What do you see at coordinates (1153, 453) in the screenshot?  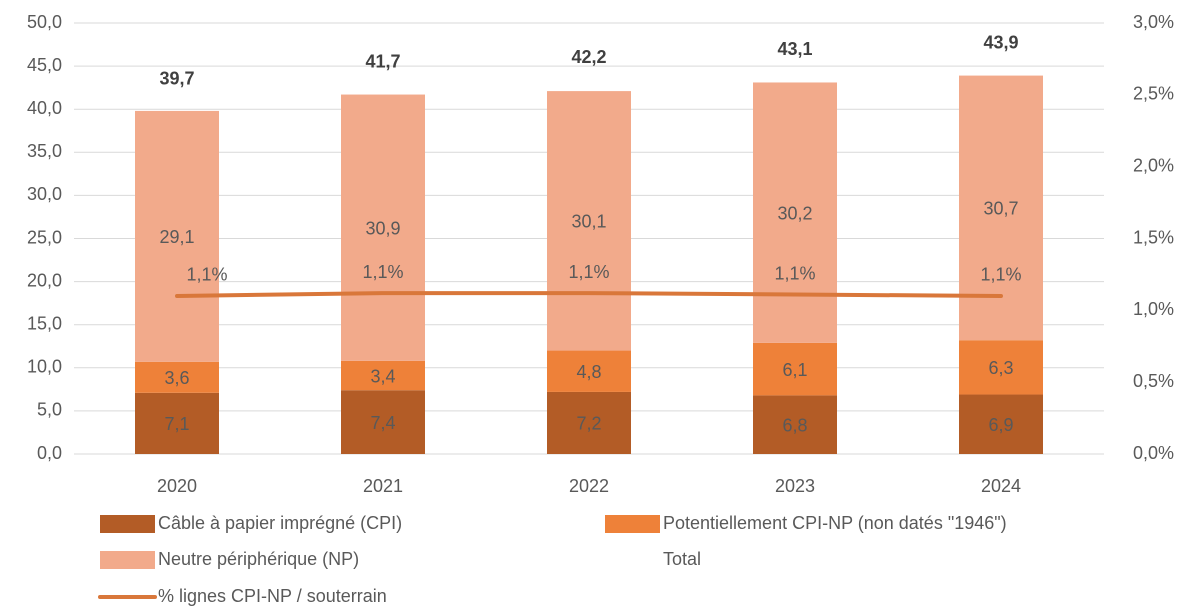 I see `y2-tick-label: 0,0%` at bounding box center [1153, 453].